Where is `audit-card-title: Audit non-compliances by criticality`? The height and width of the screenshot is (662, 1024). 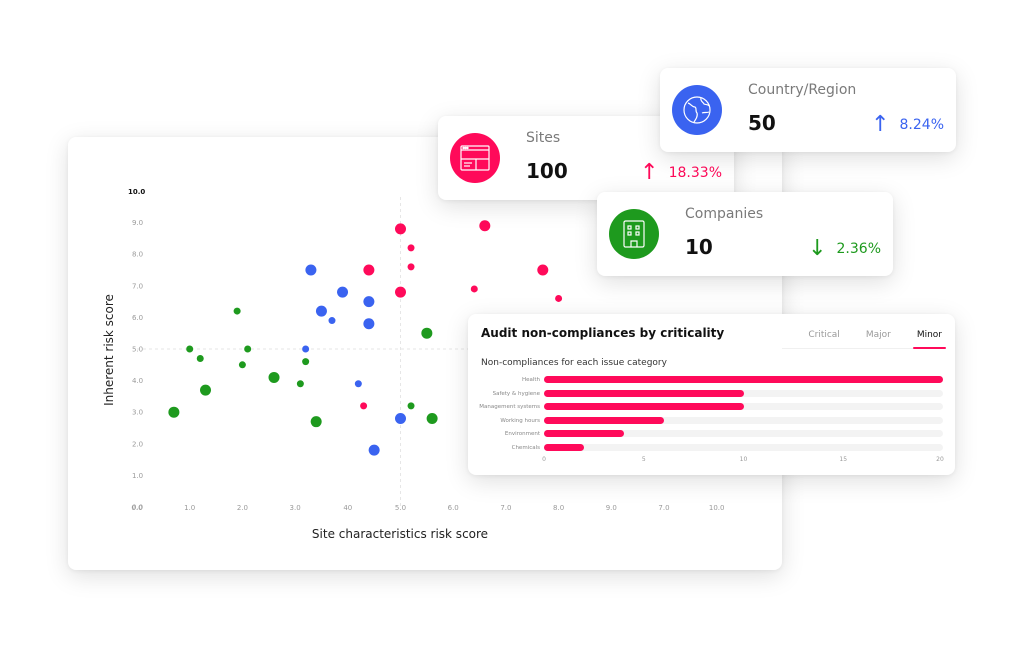
audit-card-title: Audit non-compliances by criticality is located at coordinates (603, 333).